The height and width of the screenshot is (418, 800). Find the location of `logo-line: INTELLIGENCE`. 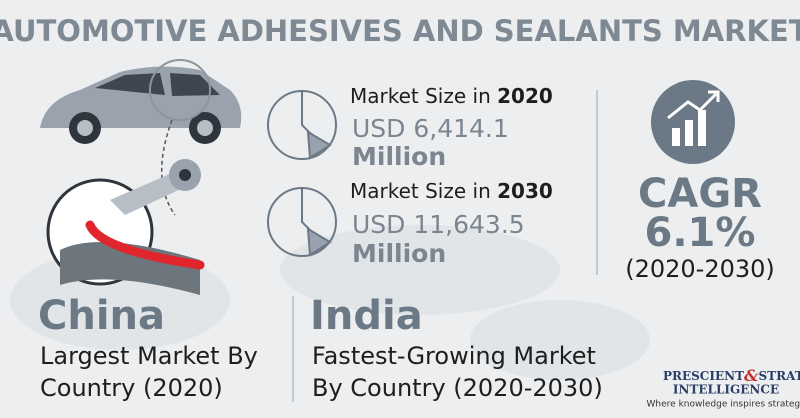

logo-line: INTELLIGENCE is located at coordinates (726, 390).